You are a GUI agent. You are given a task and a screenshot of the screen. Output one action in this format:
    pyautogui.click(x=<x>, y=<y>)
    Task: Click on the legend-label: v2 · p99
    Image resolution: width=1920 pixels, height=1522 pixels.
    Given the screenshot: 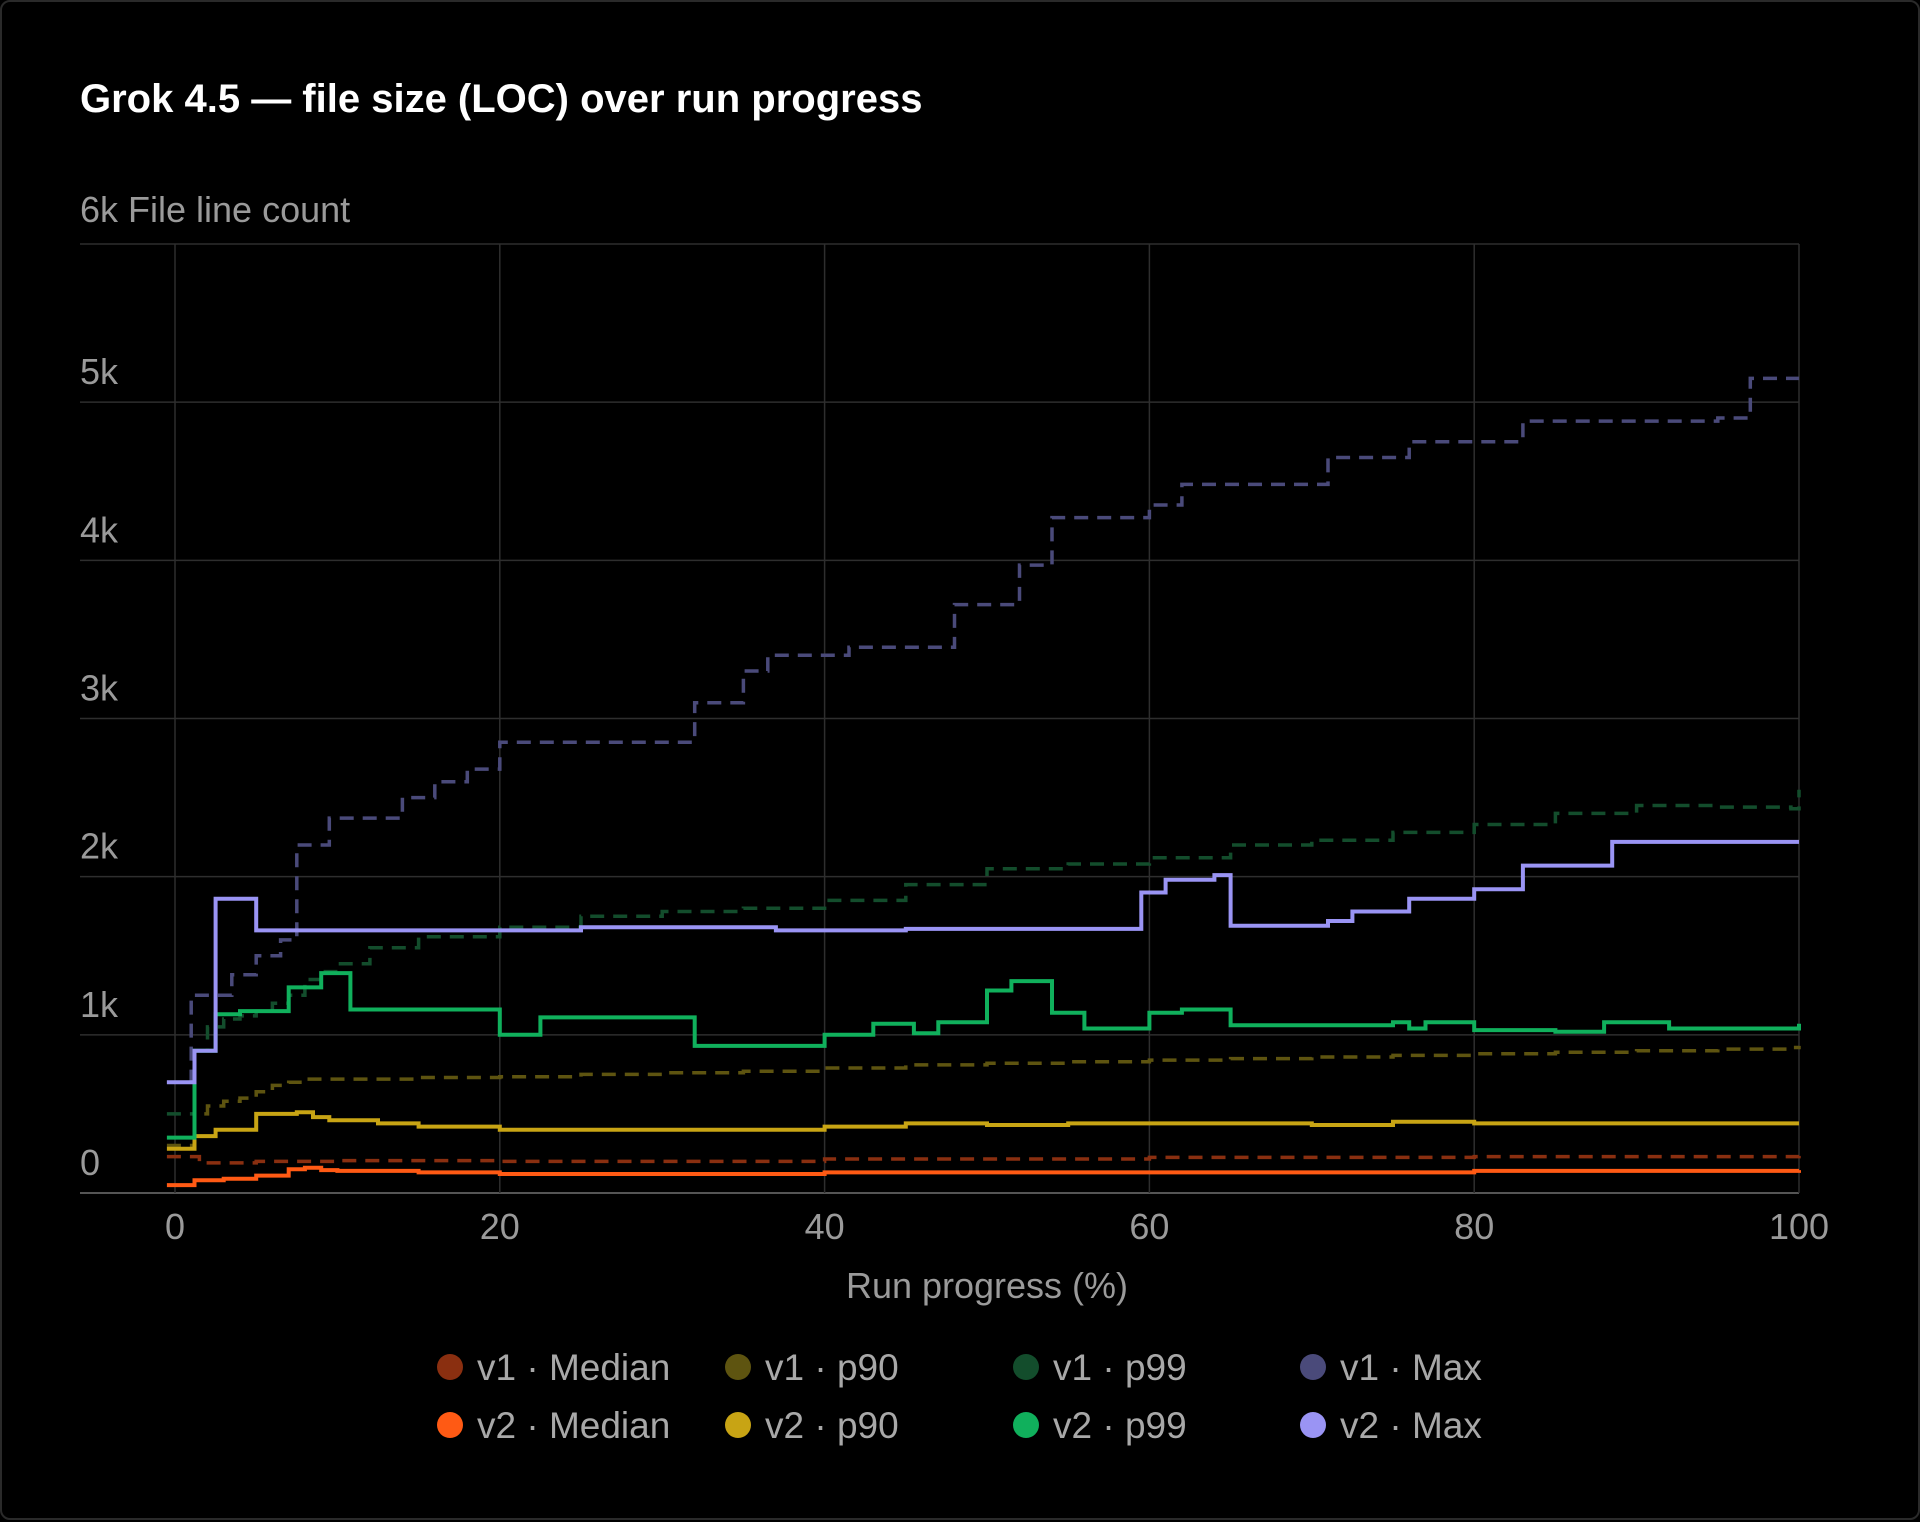 What is the action you would take?
    pyautogui.click(x=1120, y=1425)
    